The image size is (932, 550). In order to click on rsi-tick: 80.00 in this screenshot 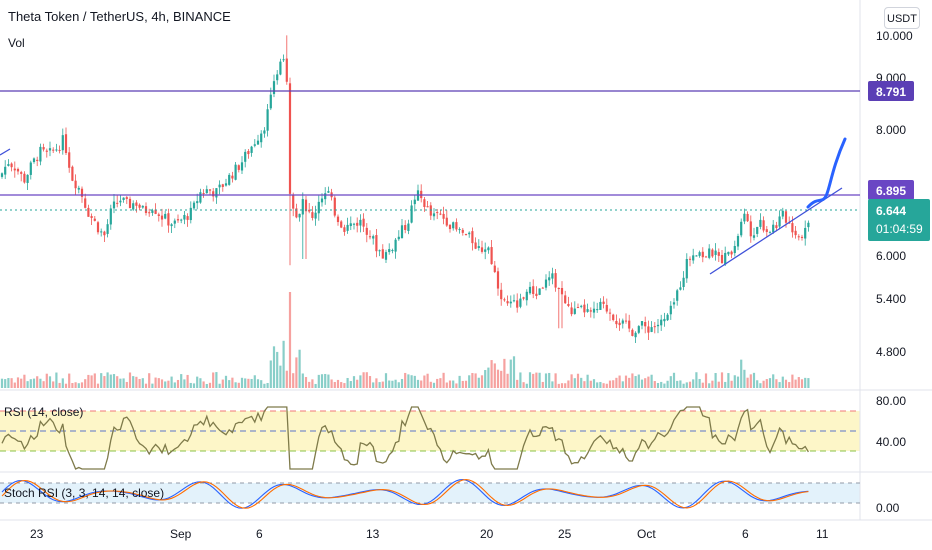, I will do `click(891, 401)`.